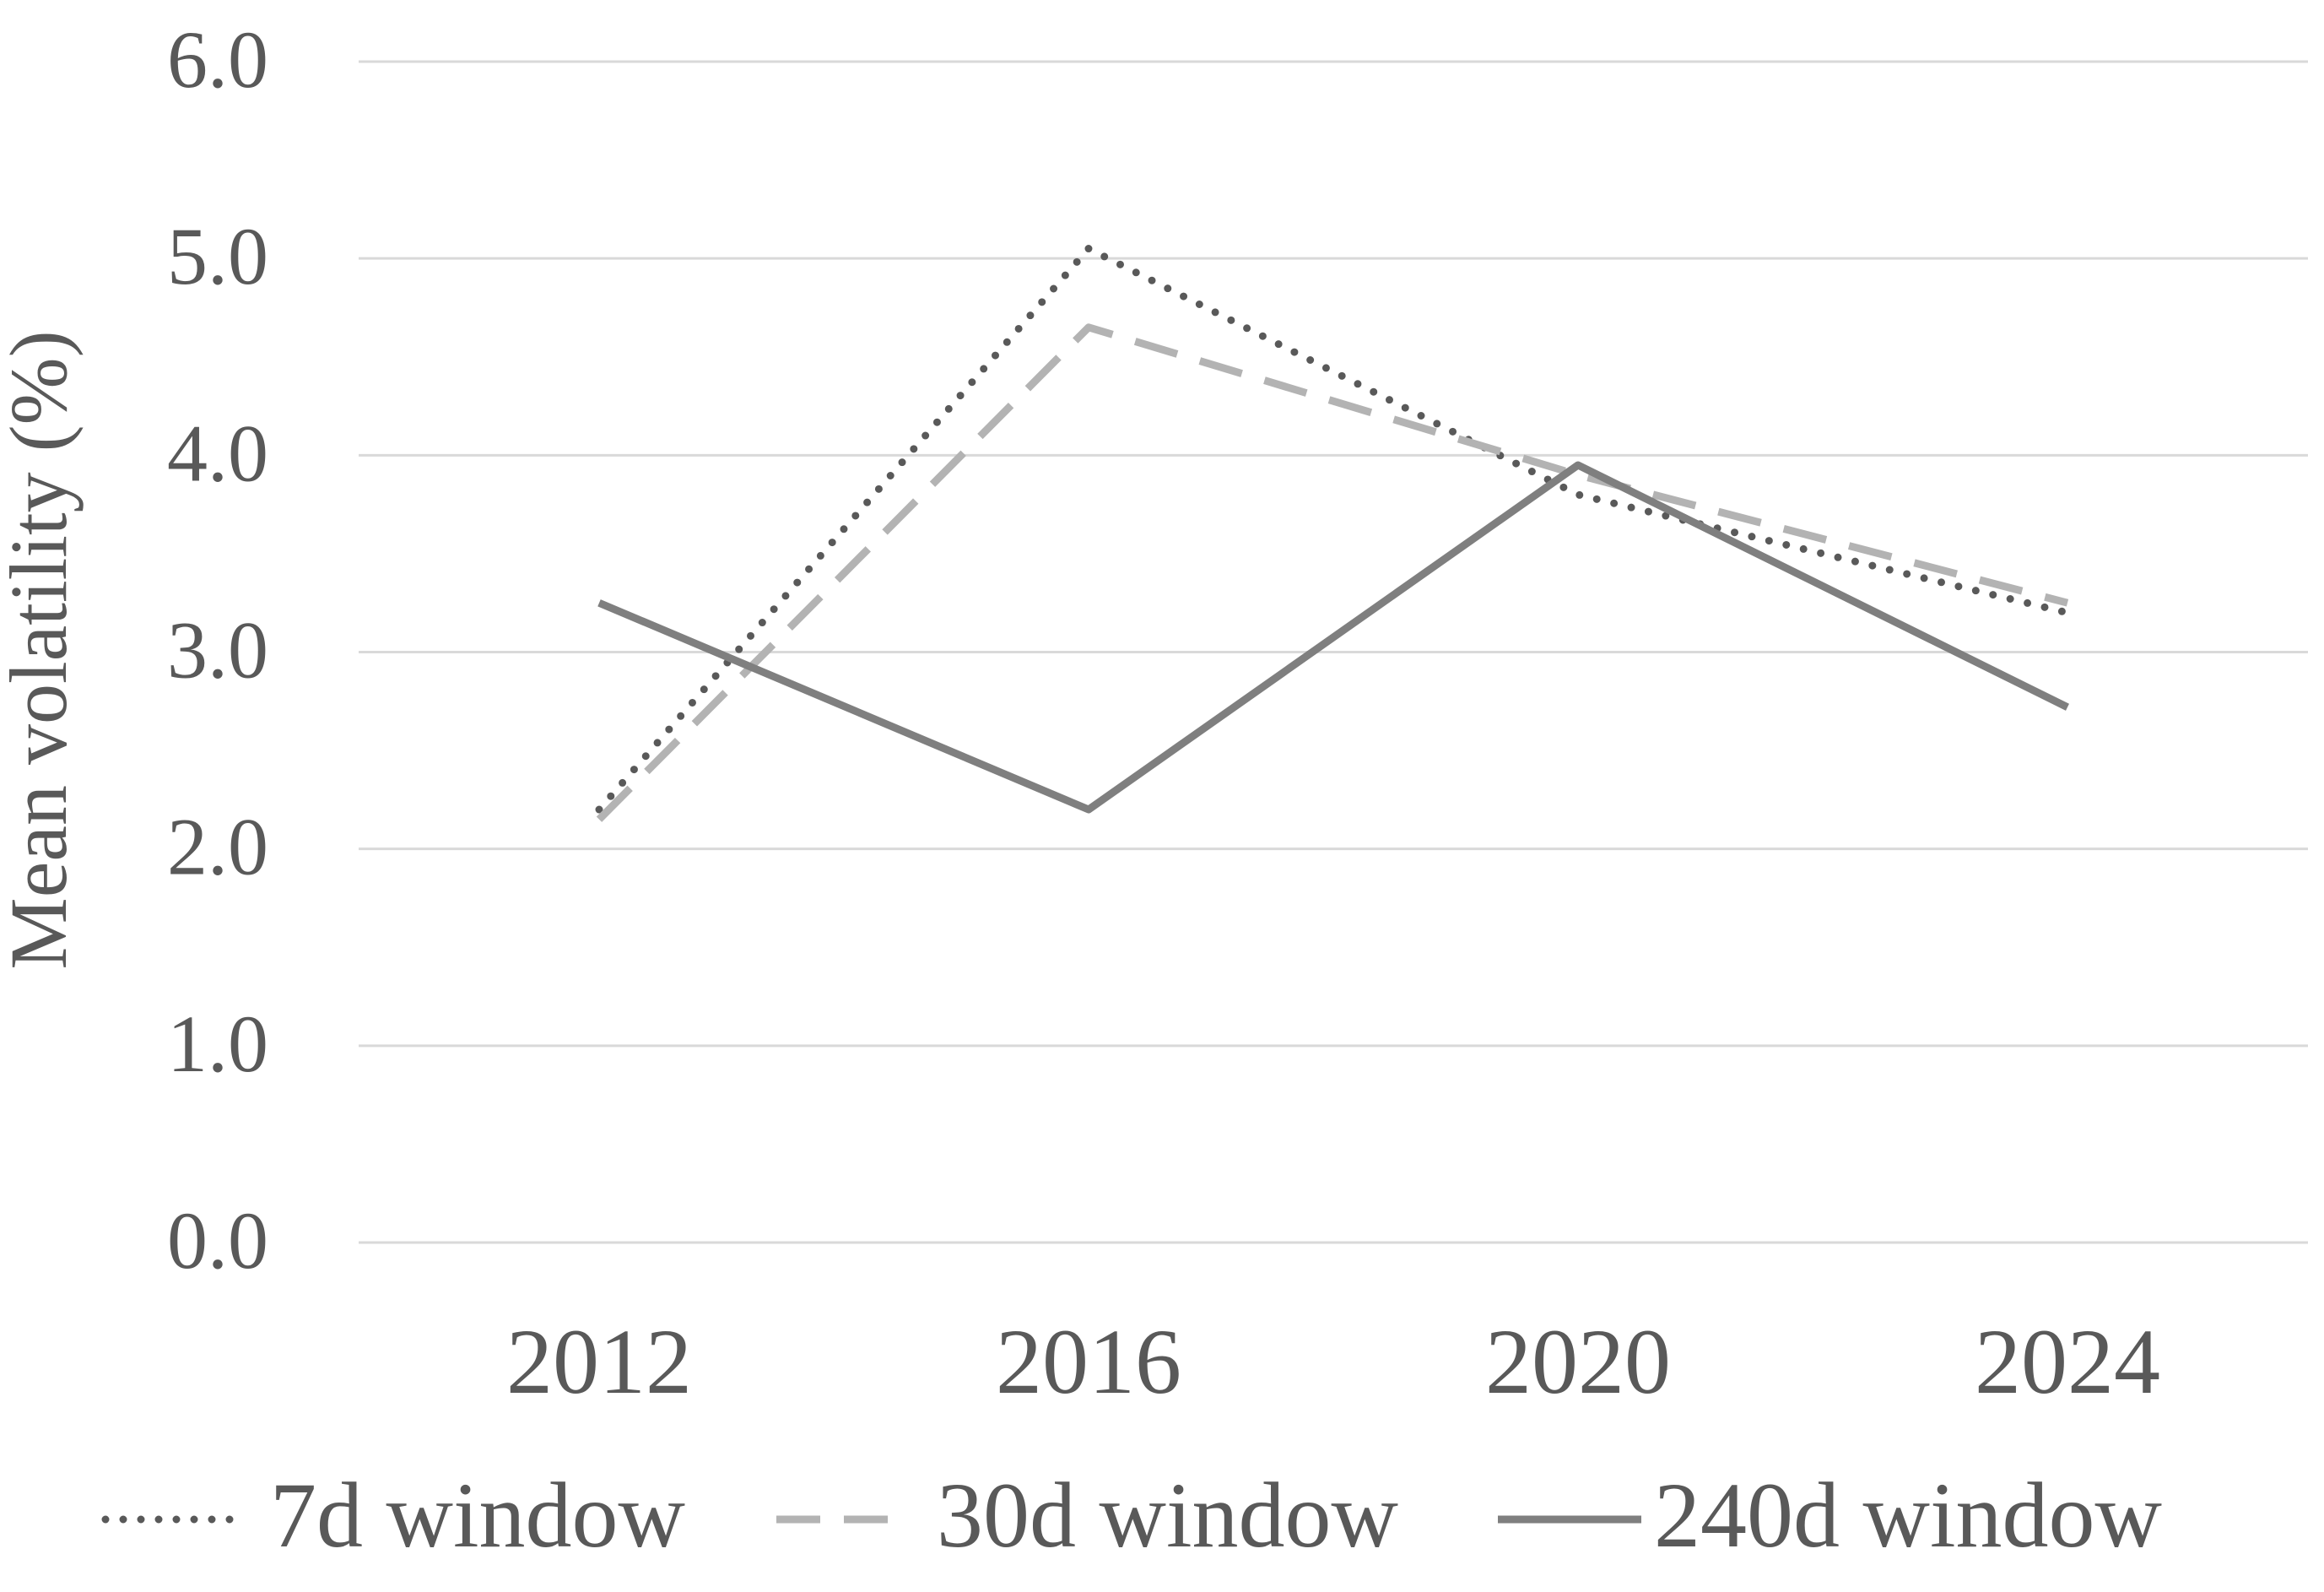 The image size is (2324, 1592). Describe the element at coordinates (42, 649) in the screenshot. I see `y-axis-label: Mean volatility (%)` at that location.